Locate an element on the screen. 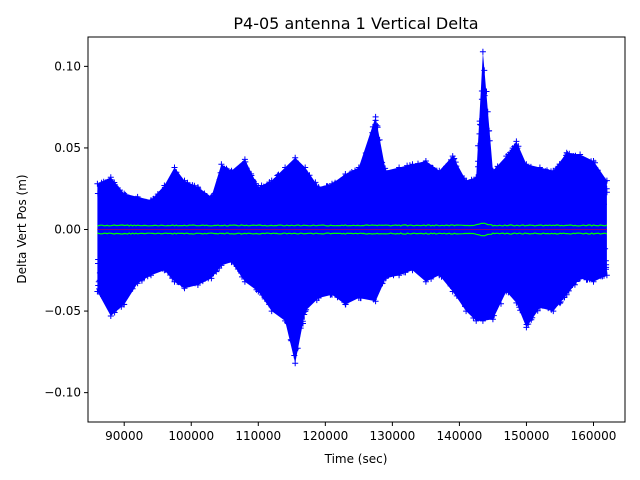 This screenshot has height=480, width=640. y-axis-label: Delta Vert Pos (m) is located at coordinates (22, 228).